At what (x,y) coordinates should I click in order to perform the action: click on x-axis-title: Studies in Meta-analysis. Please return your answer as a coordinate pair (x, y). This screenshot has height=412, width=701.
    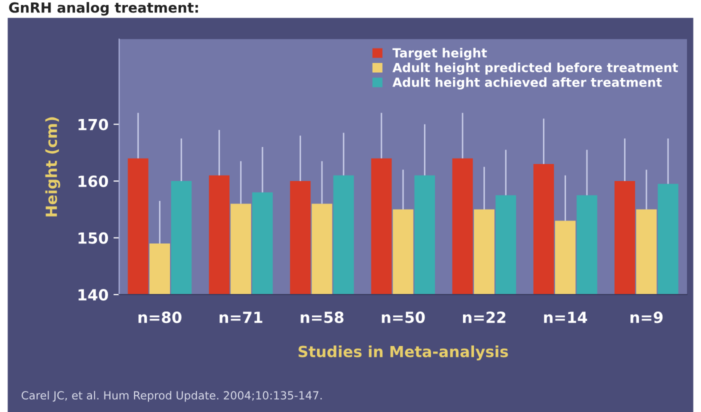
    Looking at the image, I should click on (403, 352).